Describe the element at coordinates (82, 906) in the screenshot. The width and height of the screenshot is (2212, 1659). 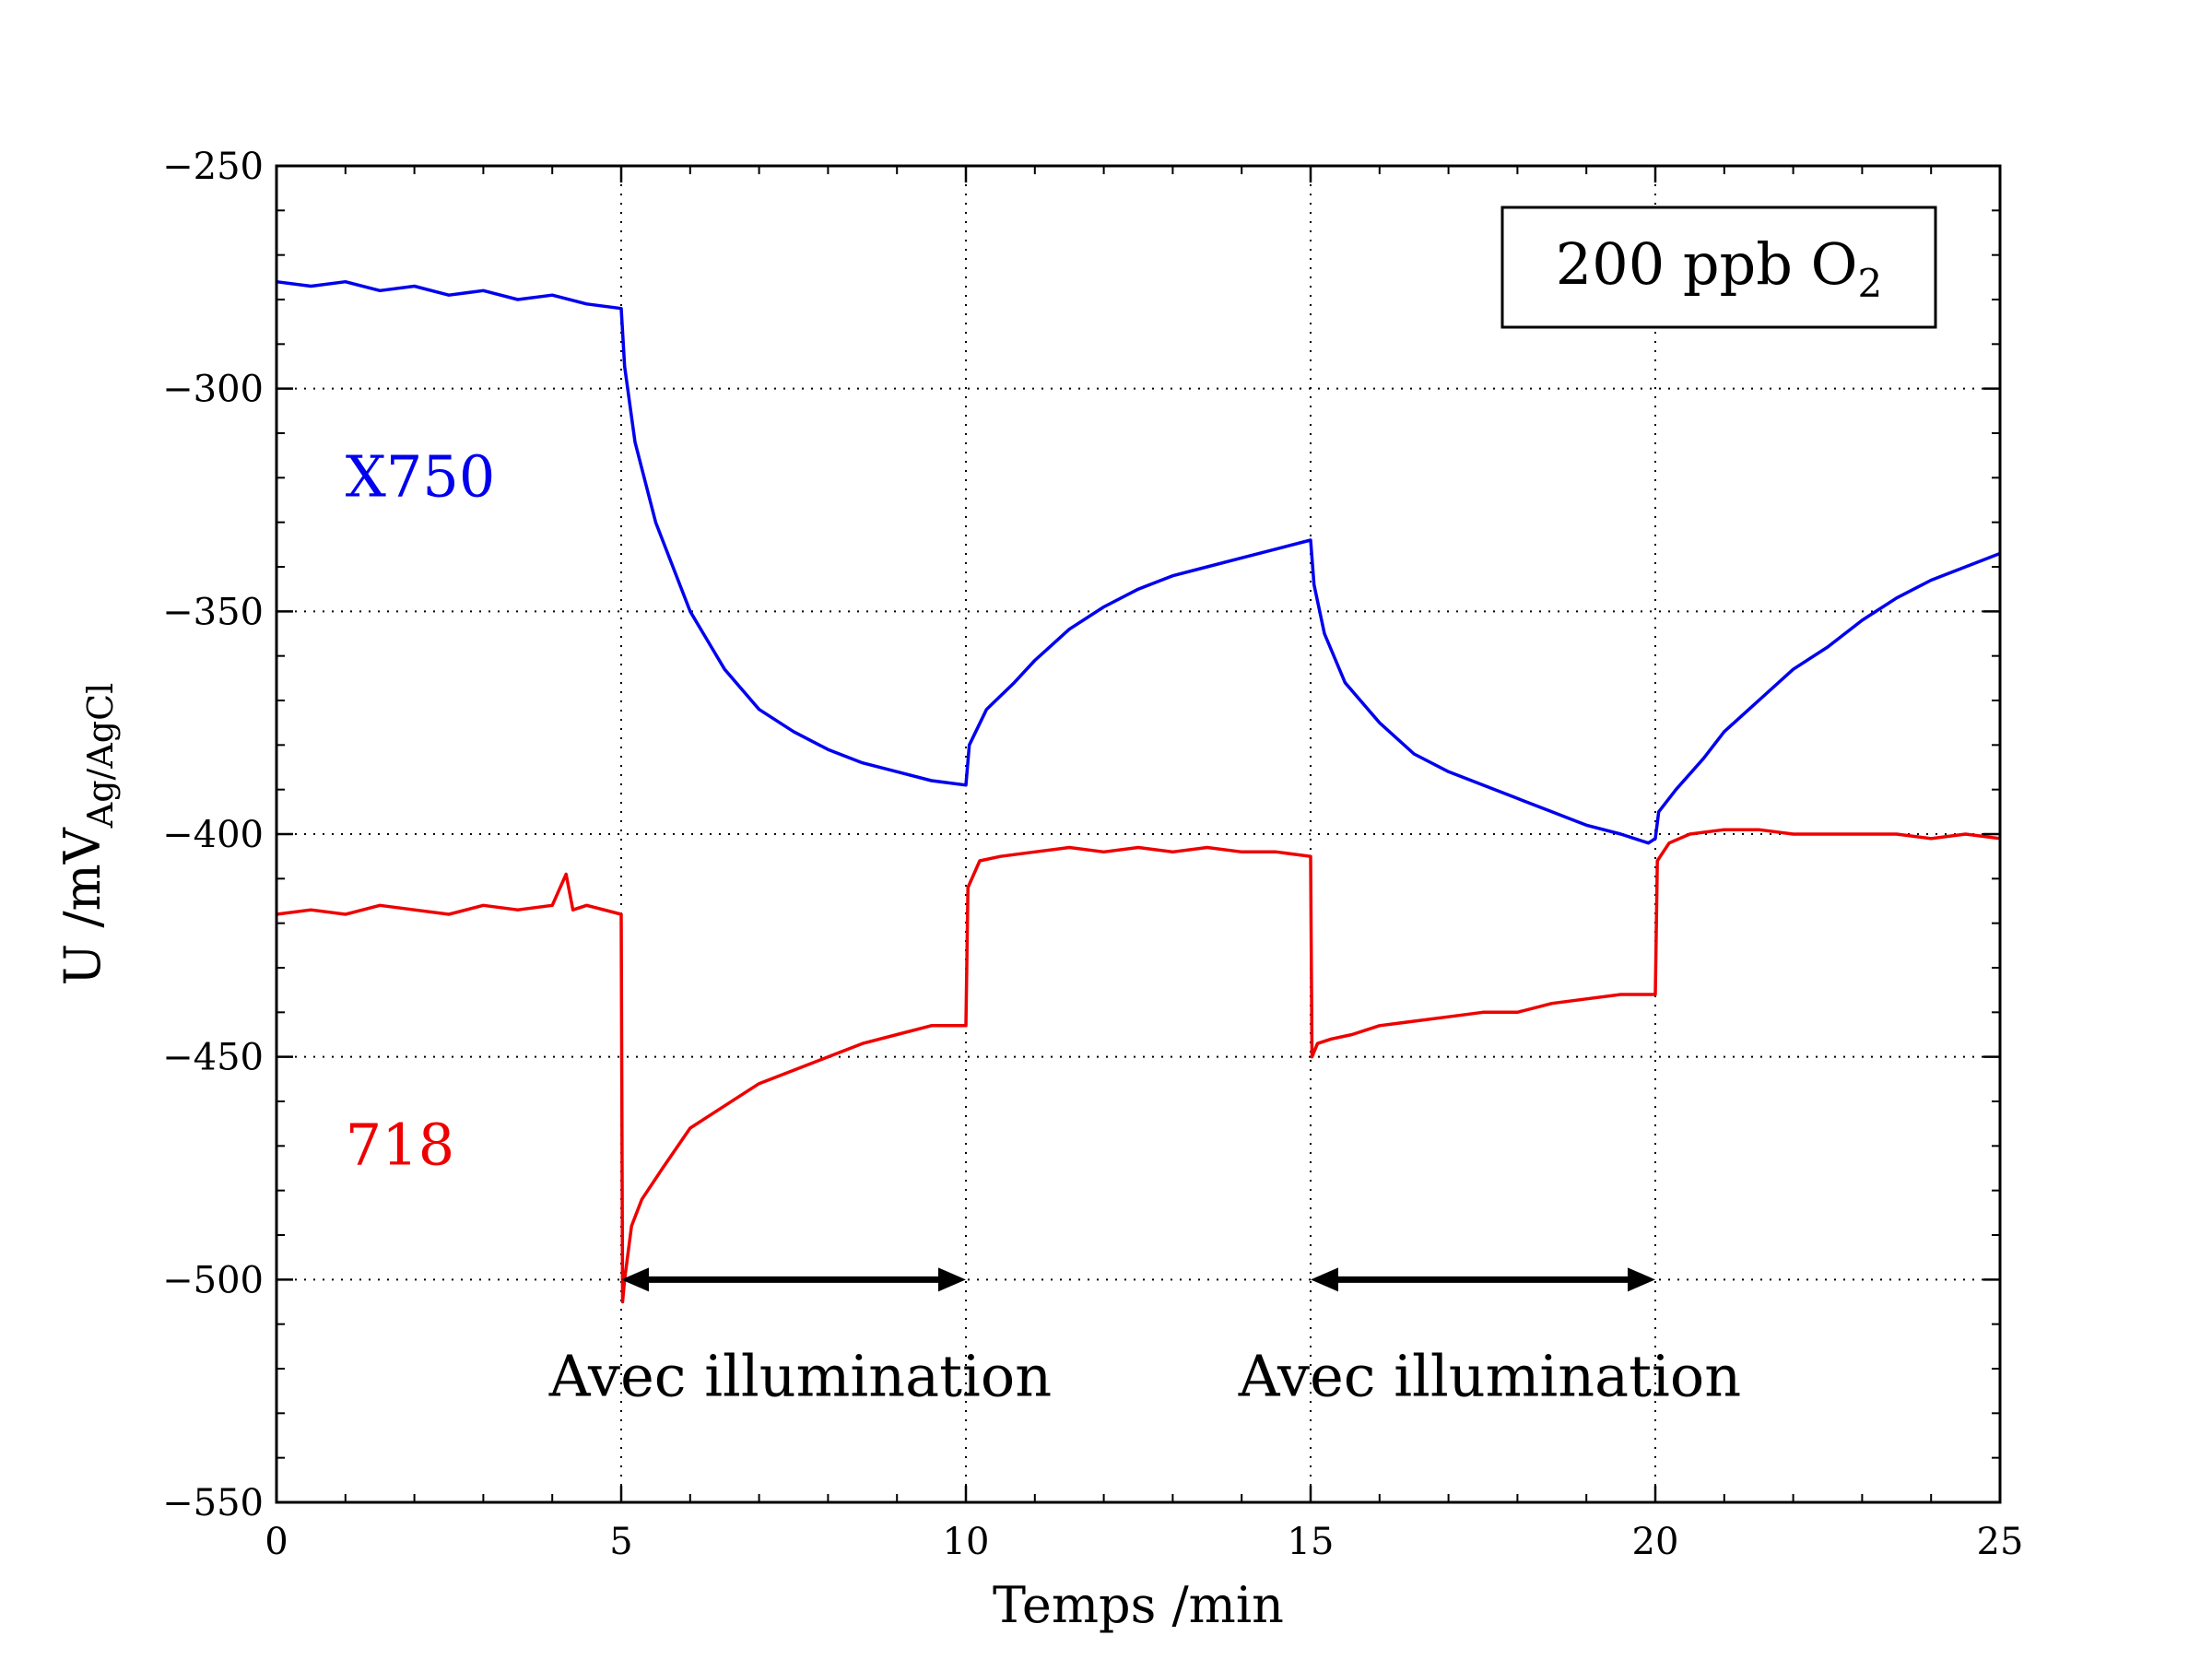
I see `y-axis-label-main: U /mV` at that location.